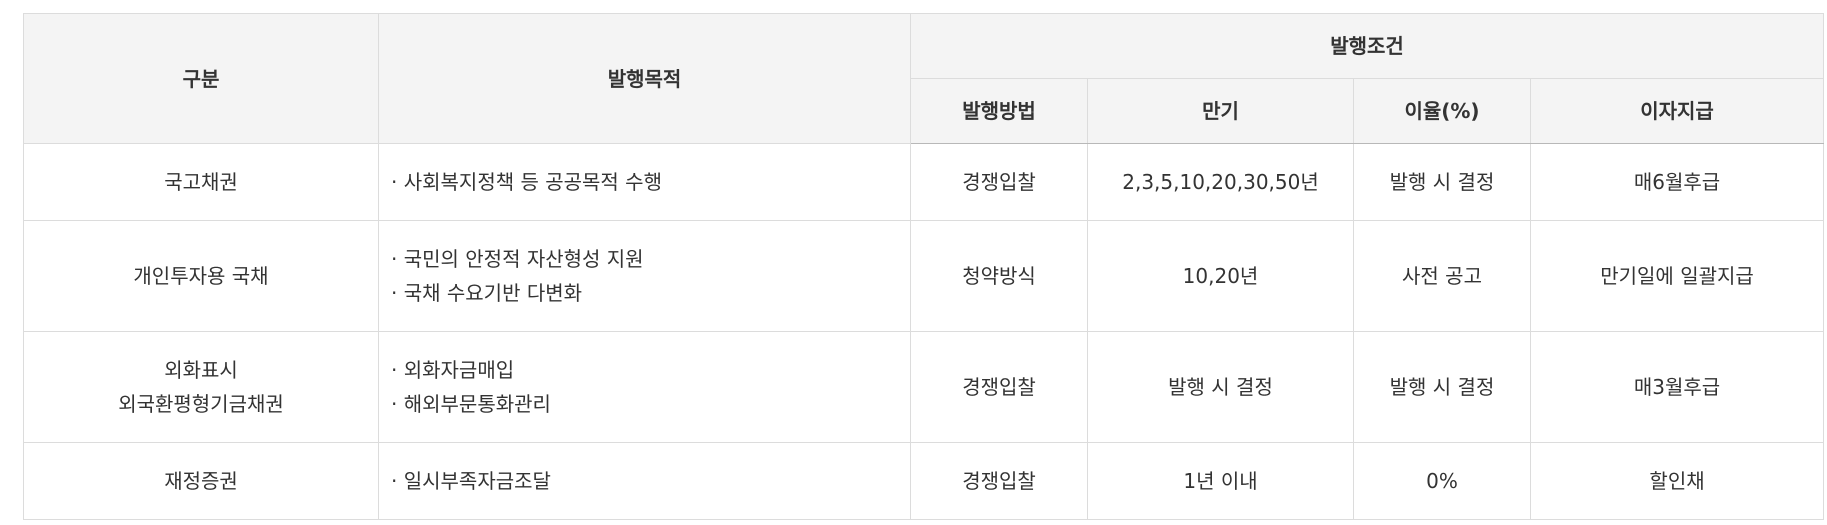 This screenshot has width=1827, height=525. What do you see at coordinates (487, 293) in the screenshot?
I see `purpose-text: · 국채 수요기반 다변화` at bounding box center [487, 293].